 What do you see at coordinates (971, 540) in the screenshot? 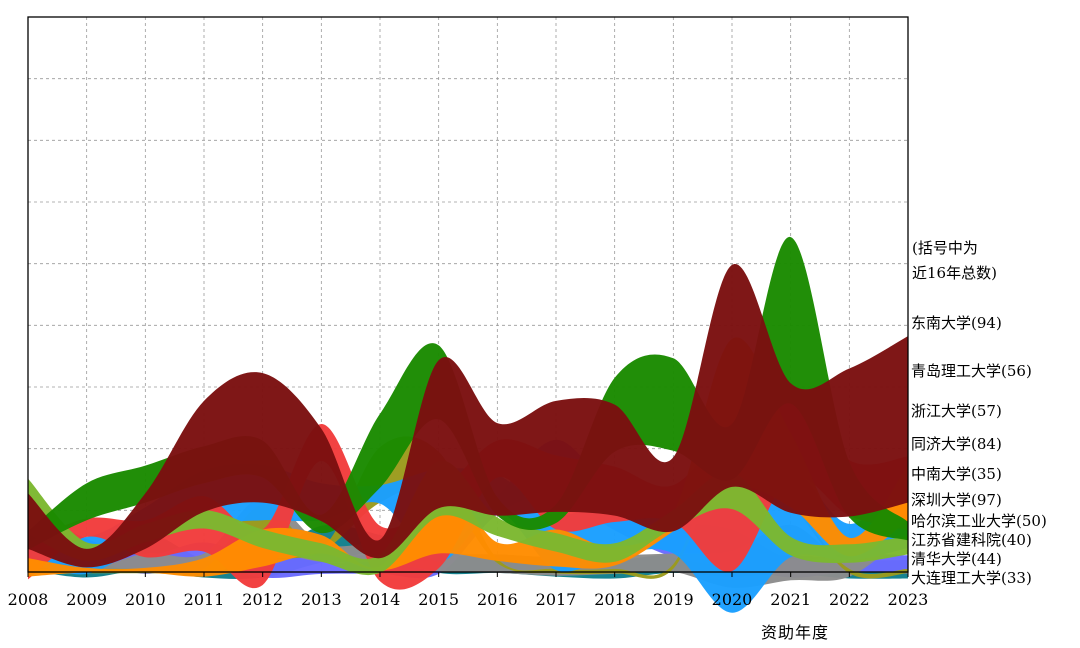
I see `series-label: 江苏省建科院(40)` at bounding box center [971, 540].